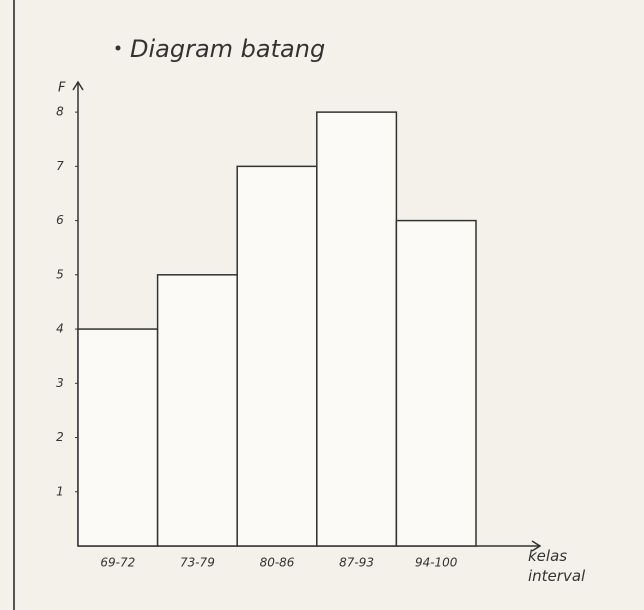 Image resolution: width=644 pixels, height=610 pixels. Describe the element at coordinates (60, 166) in the screenshot. I see `y-tick-label: 7` at that location.